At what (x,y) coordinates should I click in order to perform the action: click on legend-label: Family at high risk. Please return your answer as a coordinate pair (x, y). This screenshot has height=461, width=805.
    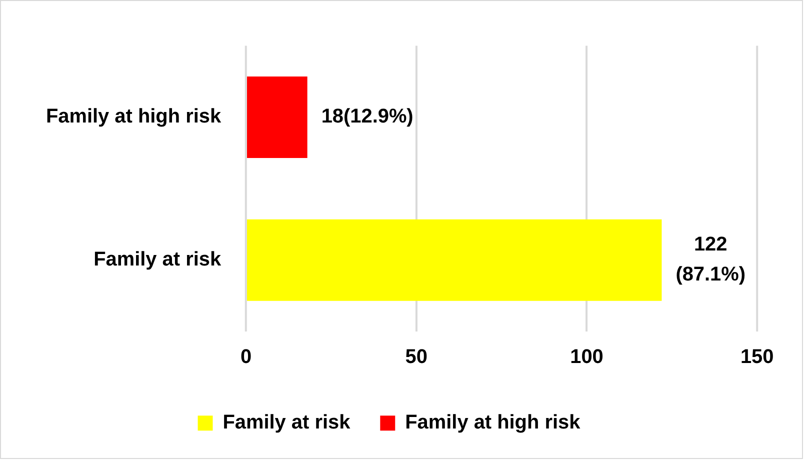
    Looking at the image, I should click on (493, 423).